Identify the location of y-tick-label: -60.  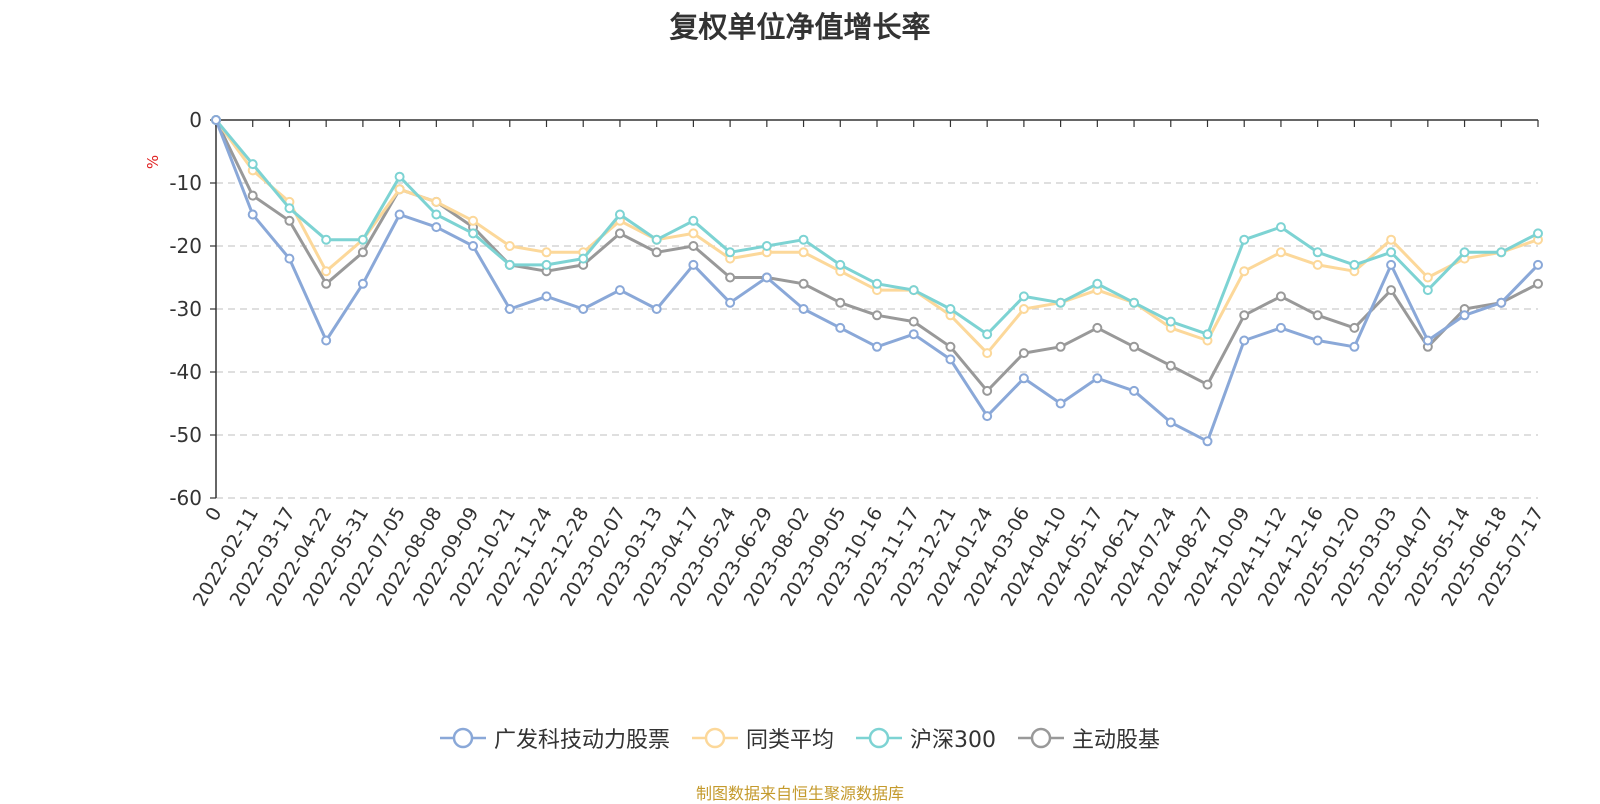
(185, 498).